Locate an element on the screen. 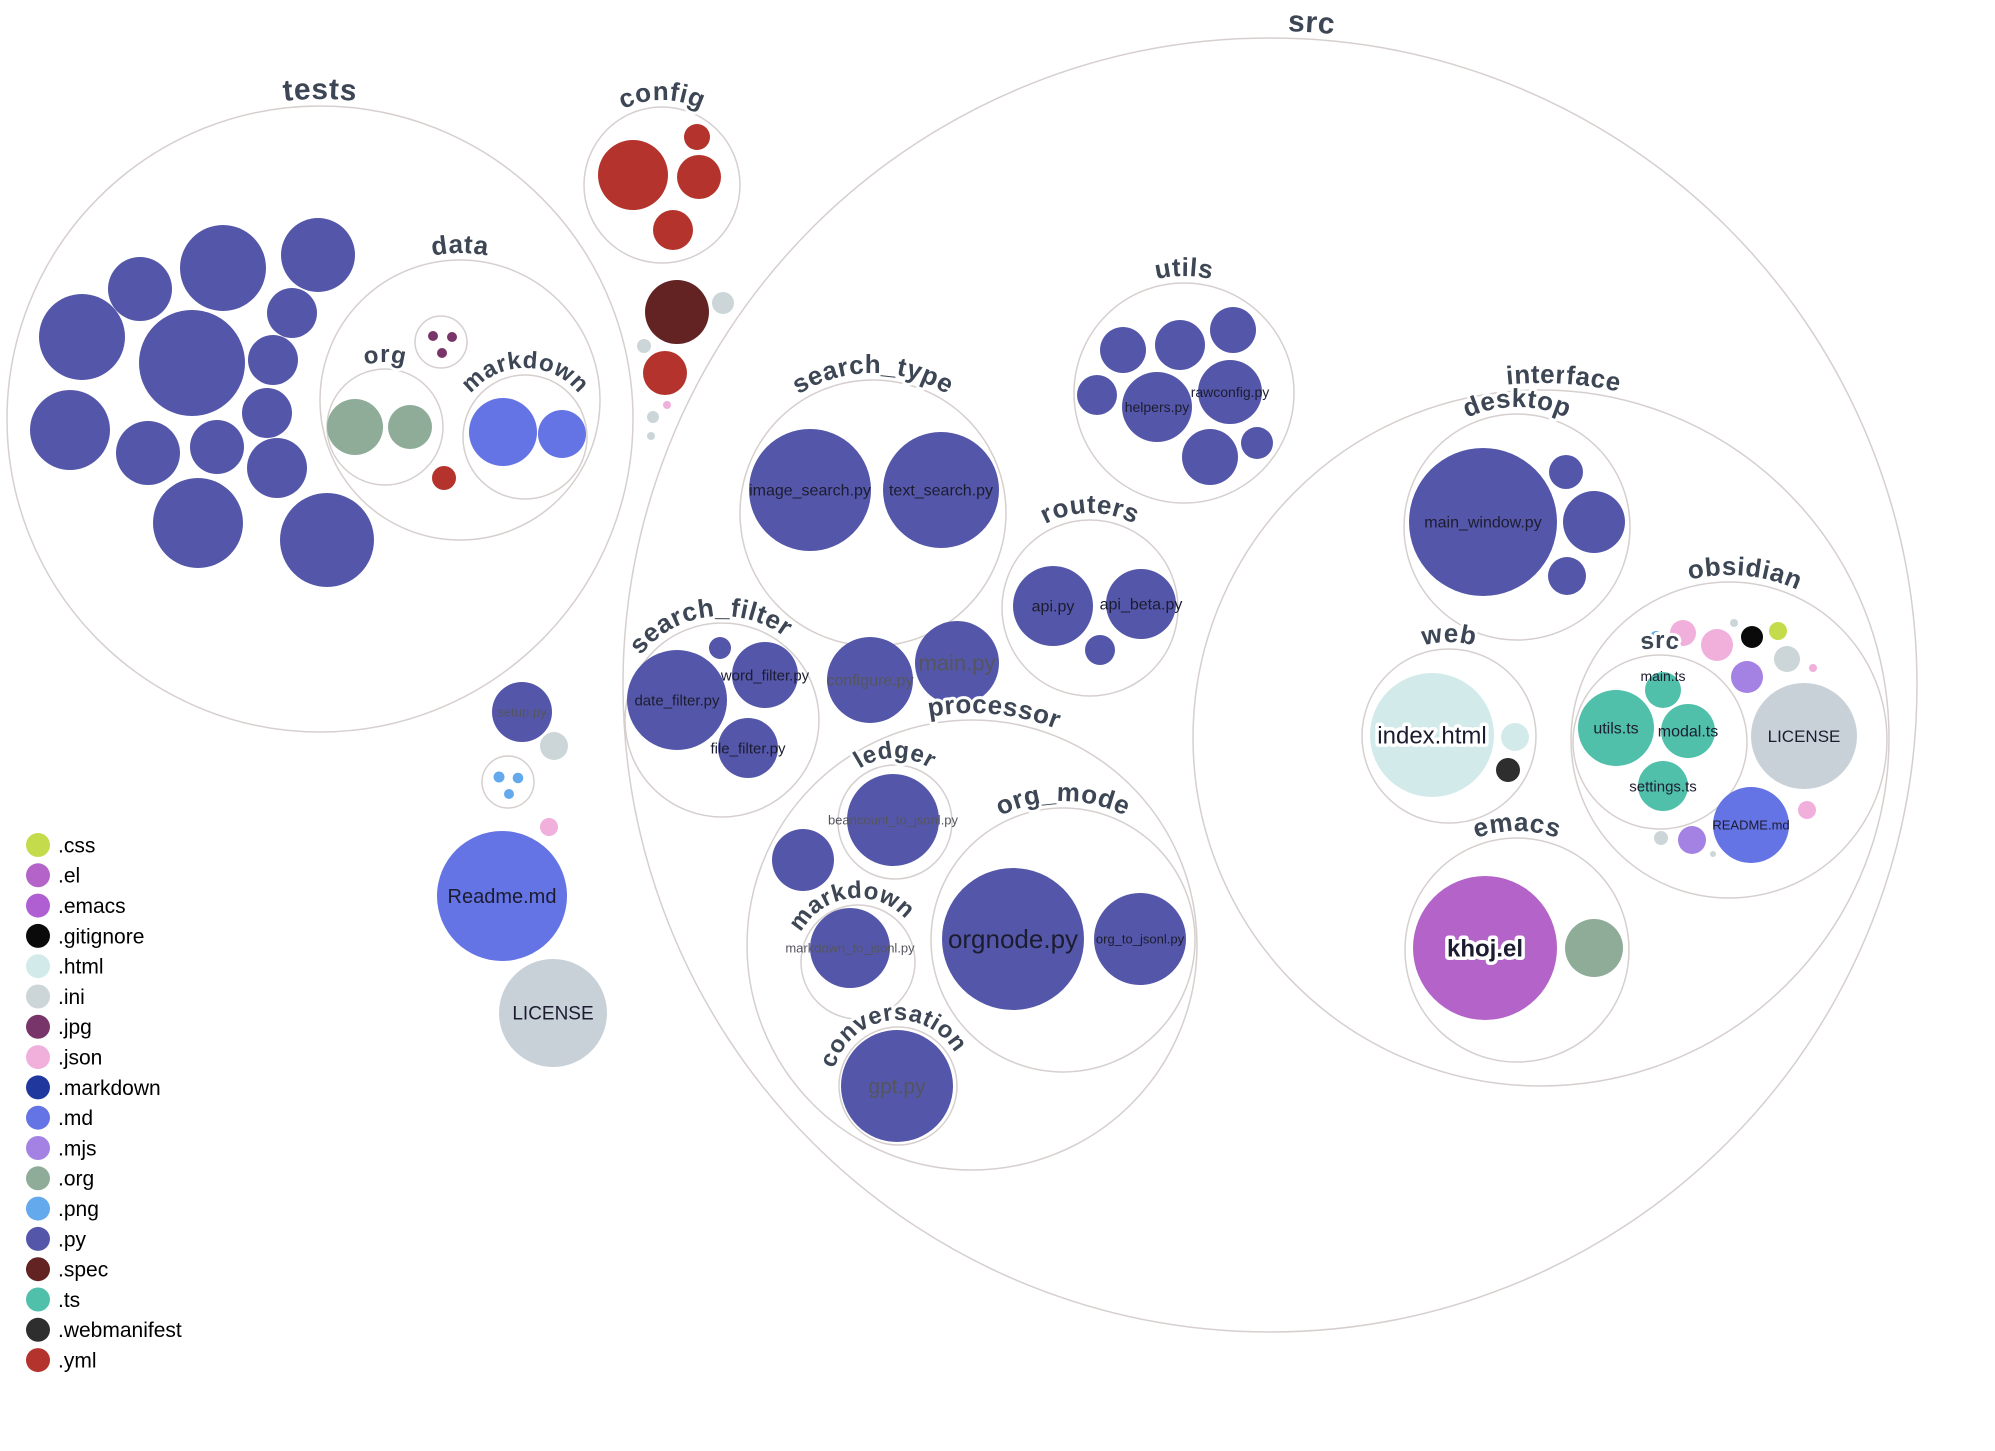 This screenshot has height=1451, width=1995. file-label-setup.py: setup.py is located at coordinates (522, 712).